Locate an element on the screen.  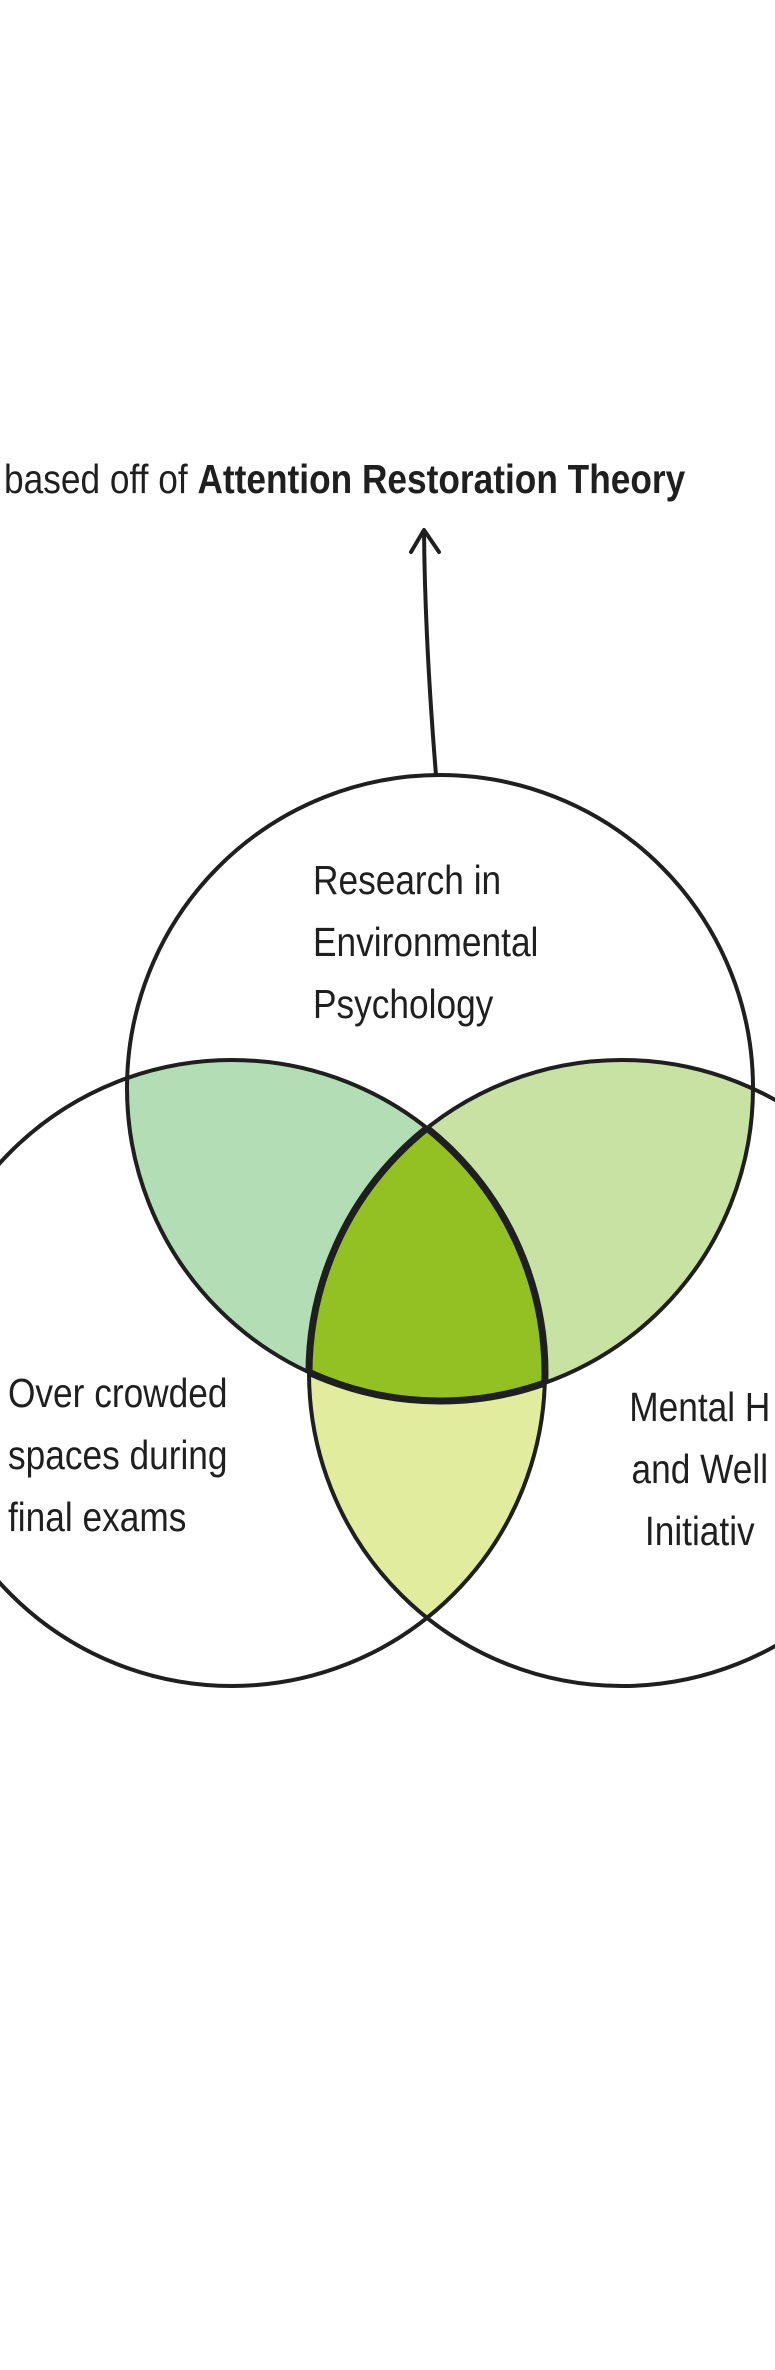
circle-right-line: Initiativ is located at coordinates (699, 1531).